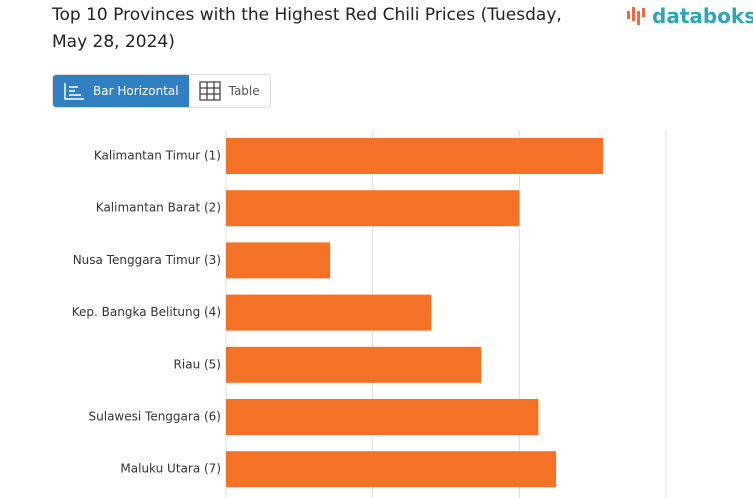 The width and height of the screenshot is (753, 498). Describe the element at coordinates (136, 91) in the screenshot. I see `tab-label: Bar Horizontal` at that location.